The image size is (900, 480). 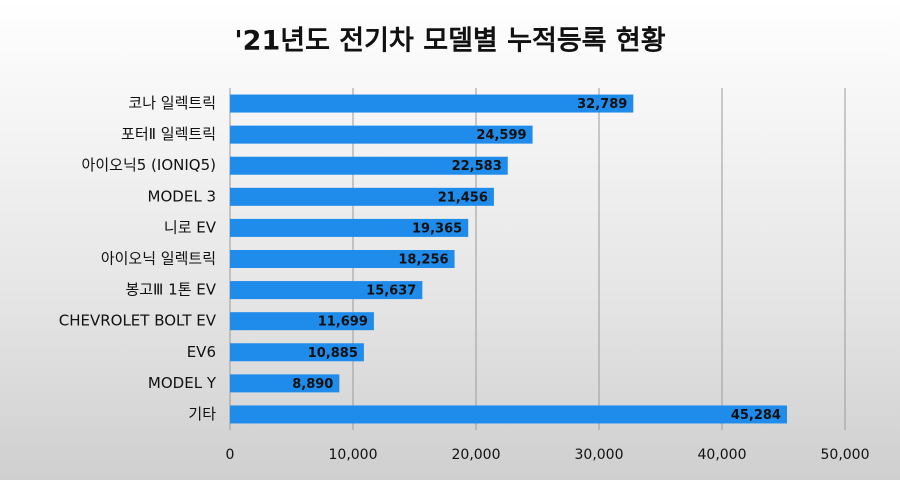 What do you see at coordinates (449, 41) in the screenshot?
I see `chart-title: '21년도 전기차 모델별 누적등록 현황` at bounding box center [449, 41].